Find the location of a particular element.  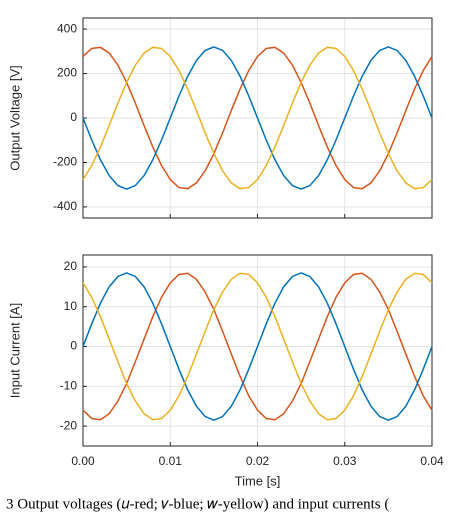

y-tick-label: 10 is located at coordinates (71, 306).